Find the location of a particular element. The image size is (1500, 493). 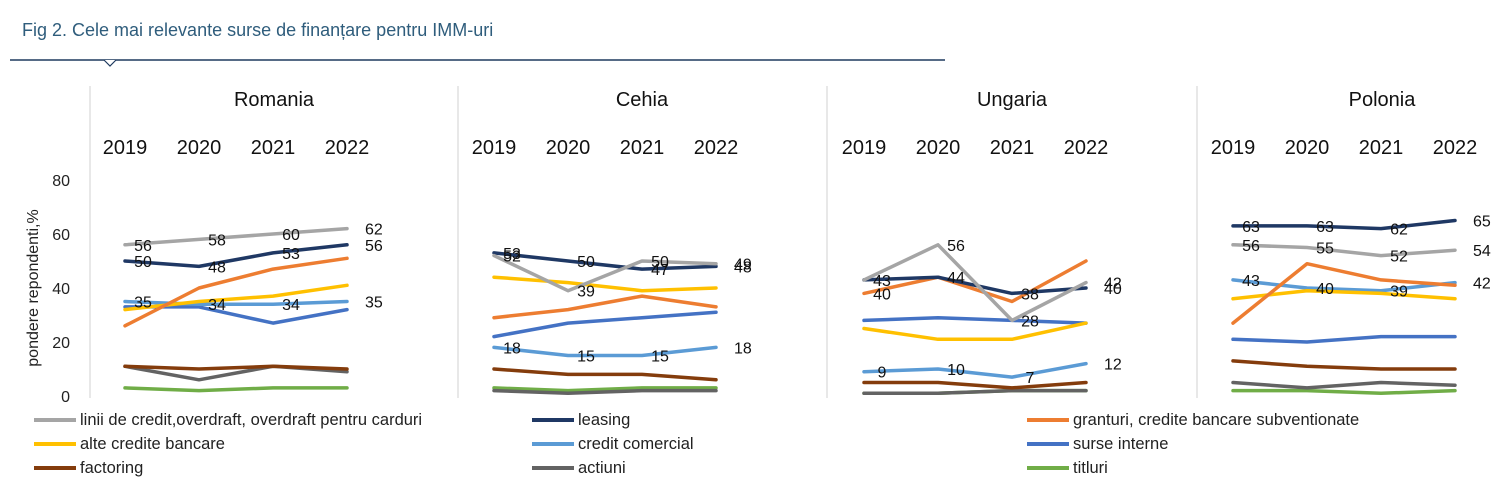

y-axis: 0 20 40 60 80 pondere repondenti,% is located at coordinates (47, 287).